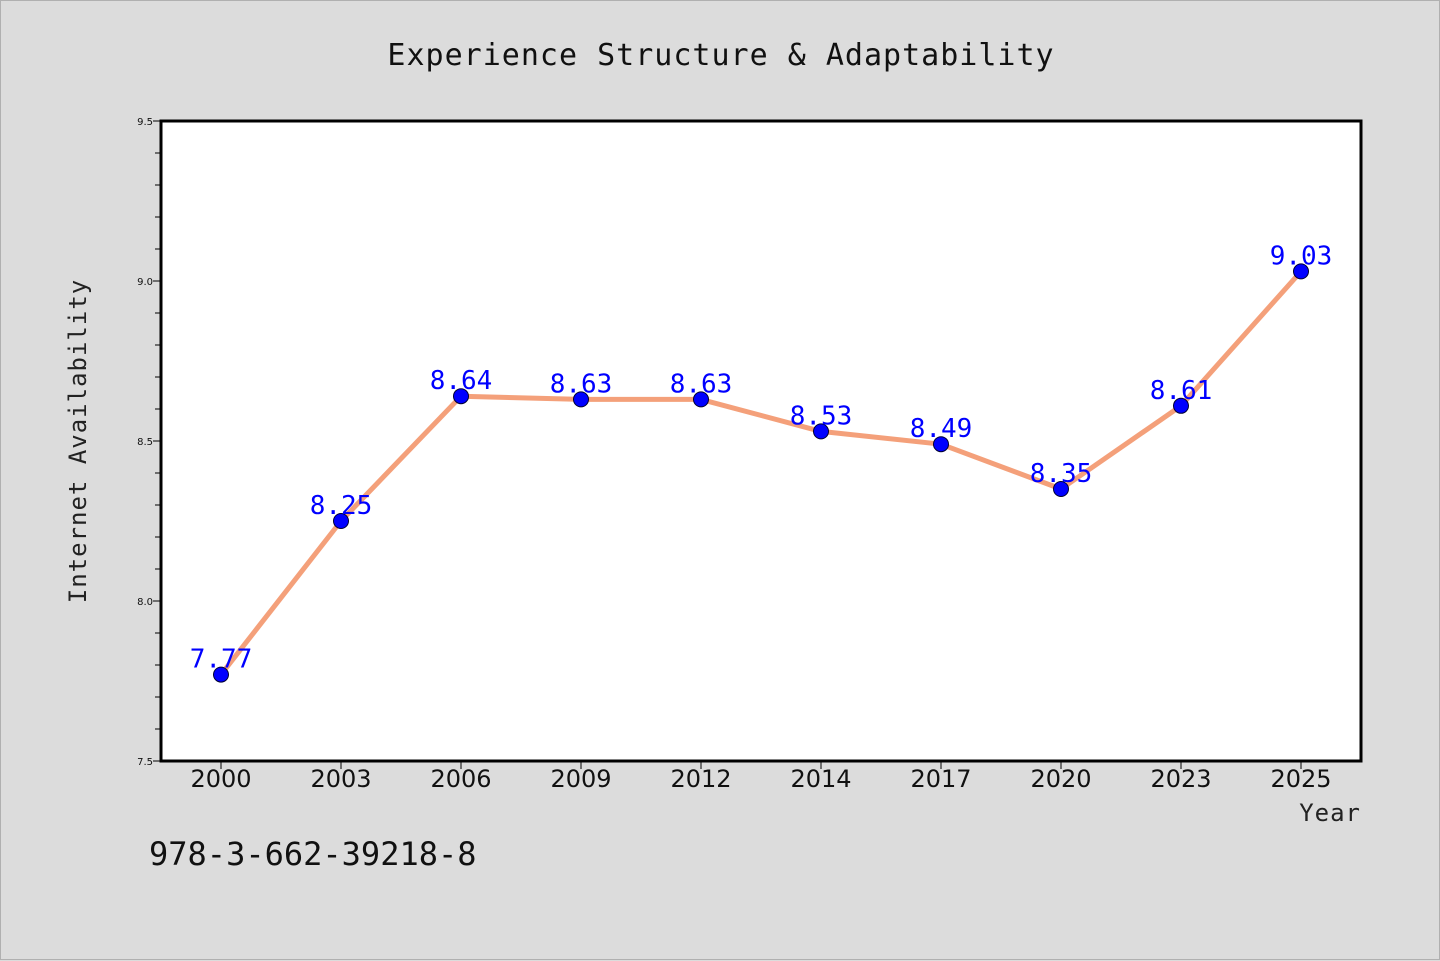 The height and width of the screenshot is (961, 1440). Describe the element at coordinates (145, 122) in the screenshot. I see `y-tick-label: 9.5` at that location.